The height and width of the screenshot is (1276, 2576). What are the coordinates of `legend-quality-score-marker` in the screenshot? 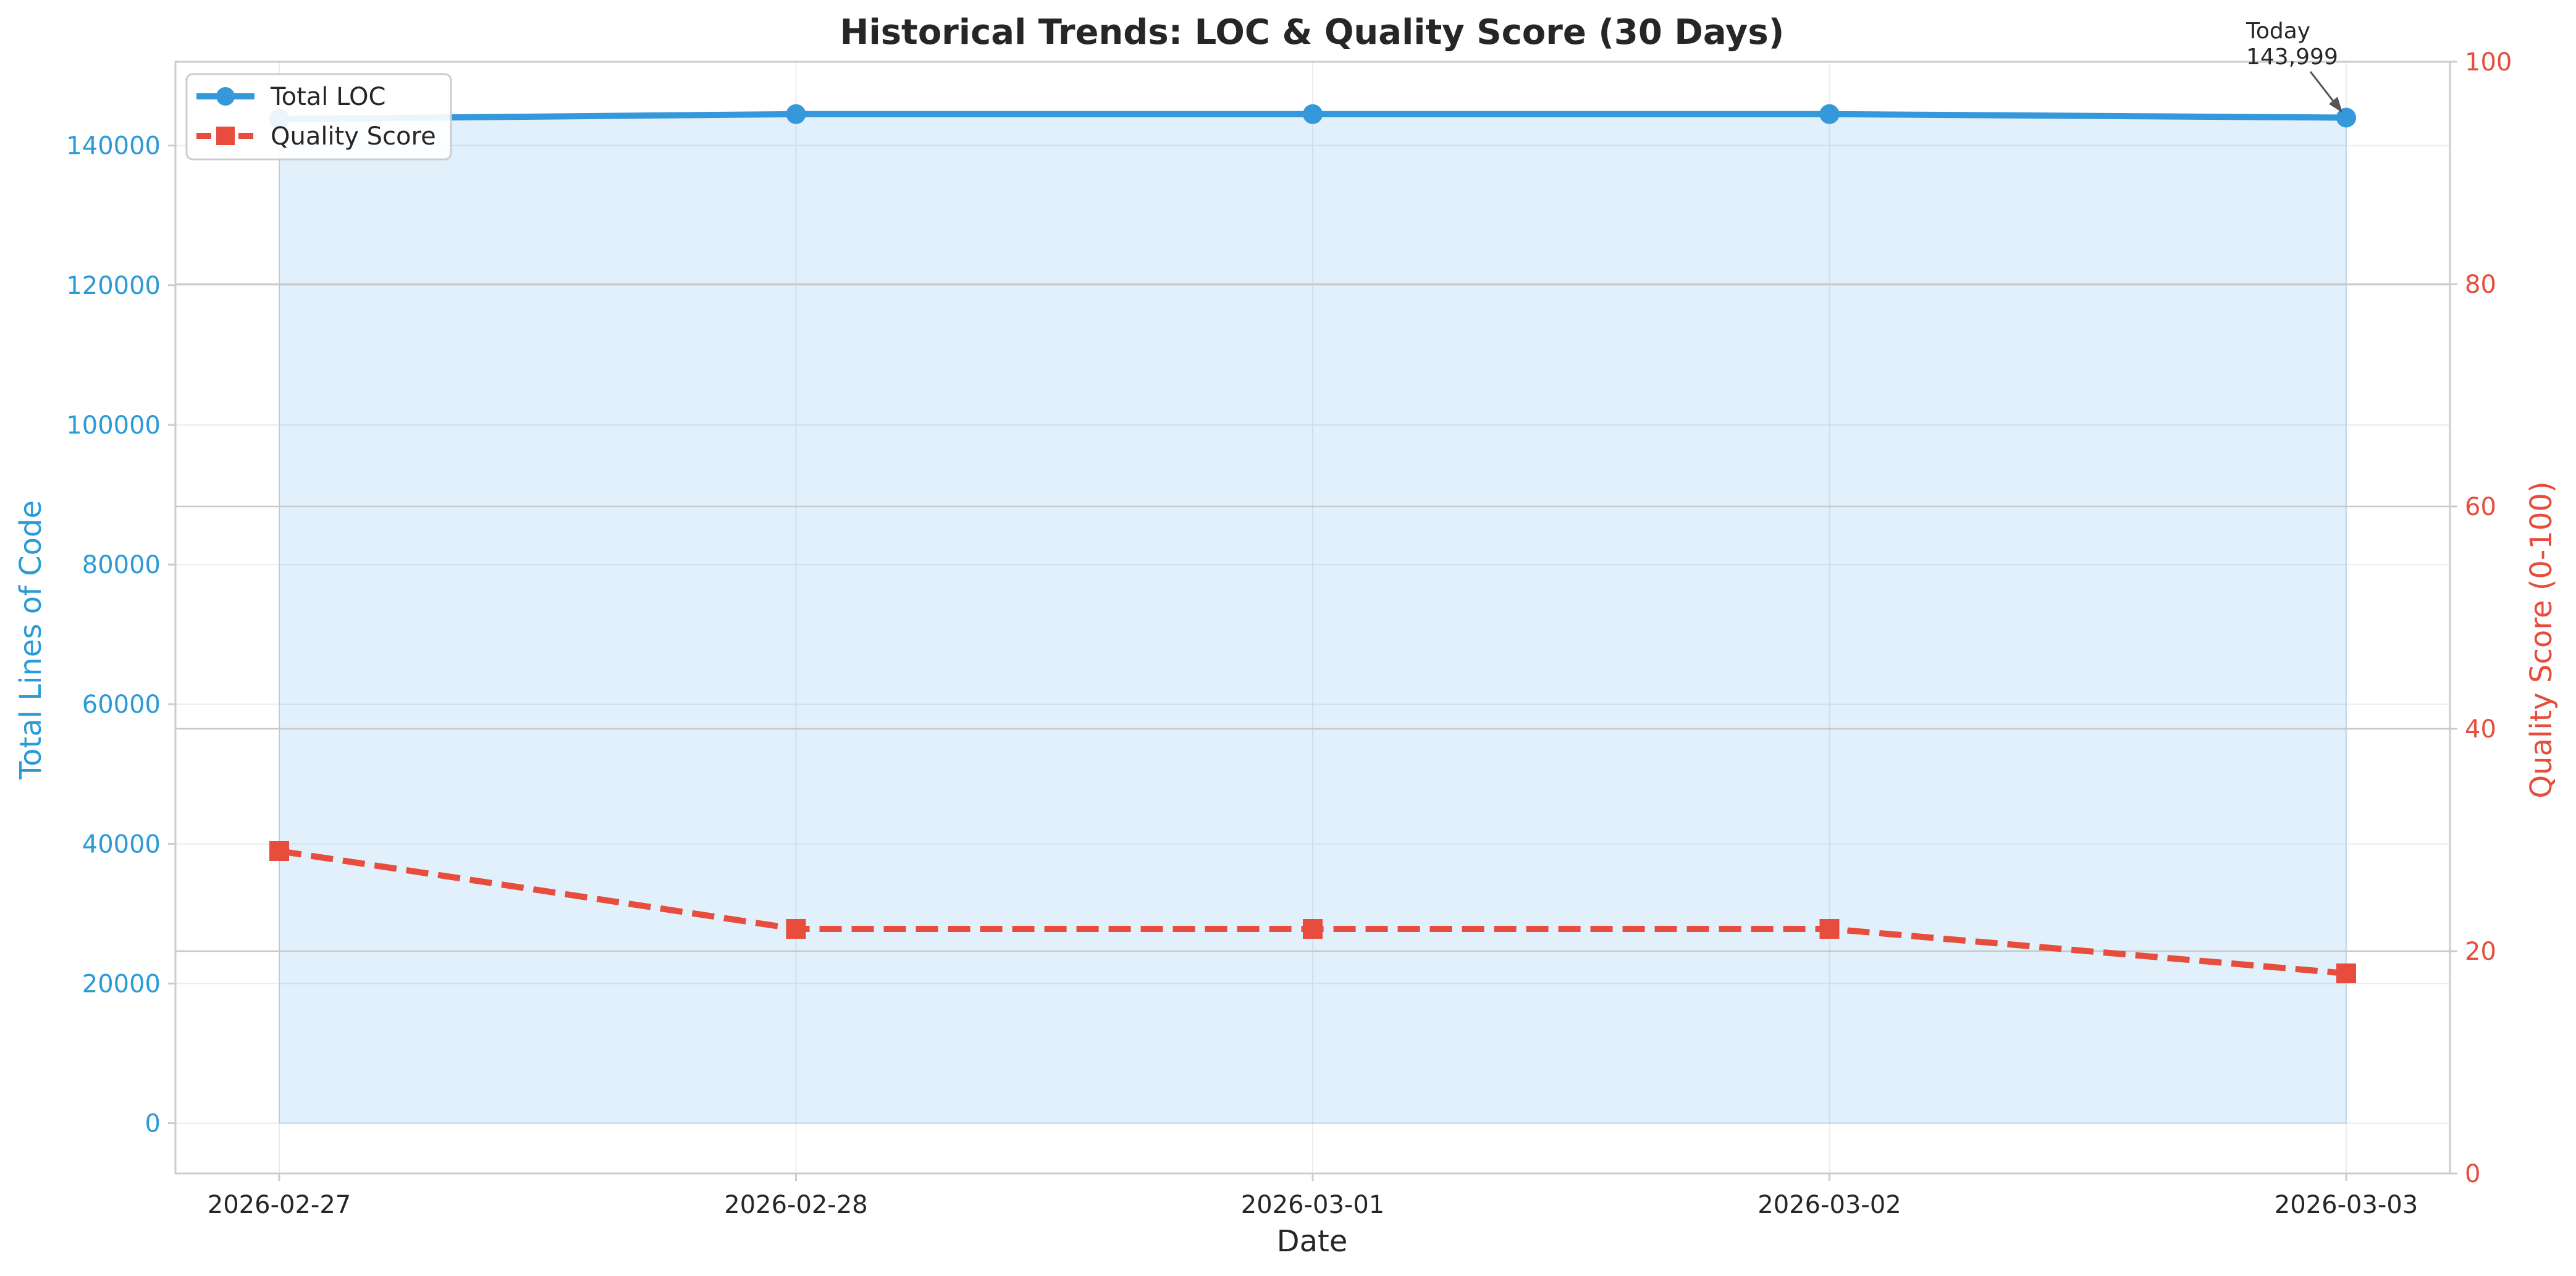 It's located at (225, 136).